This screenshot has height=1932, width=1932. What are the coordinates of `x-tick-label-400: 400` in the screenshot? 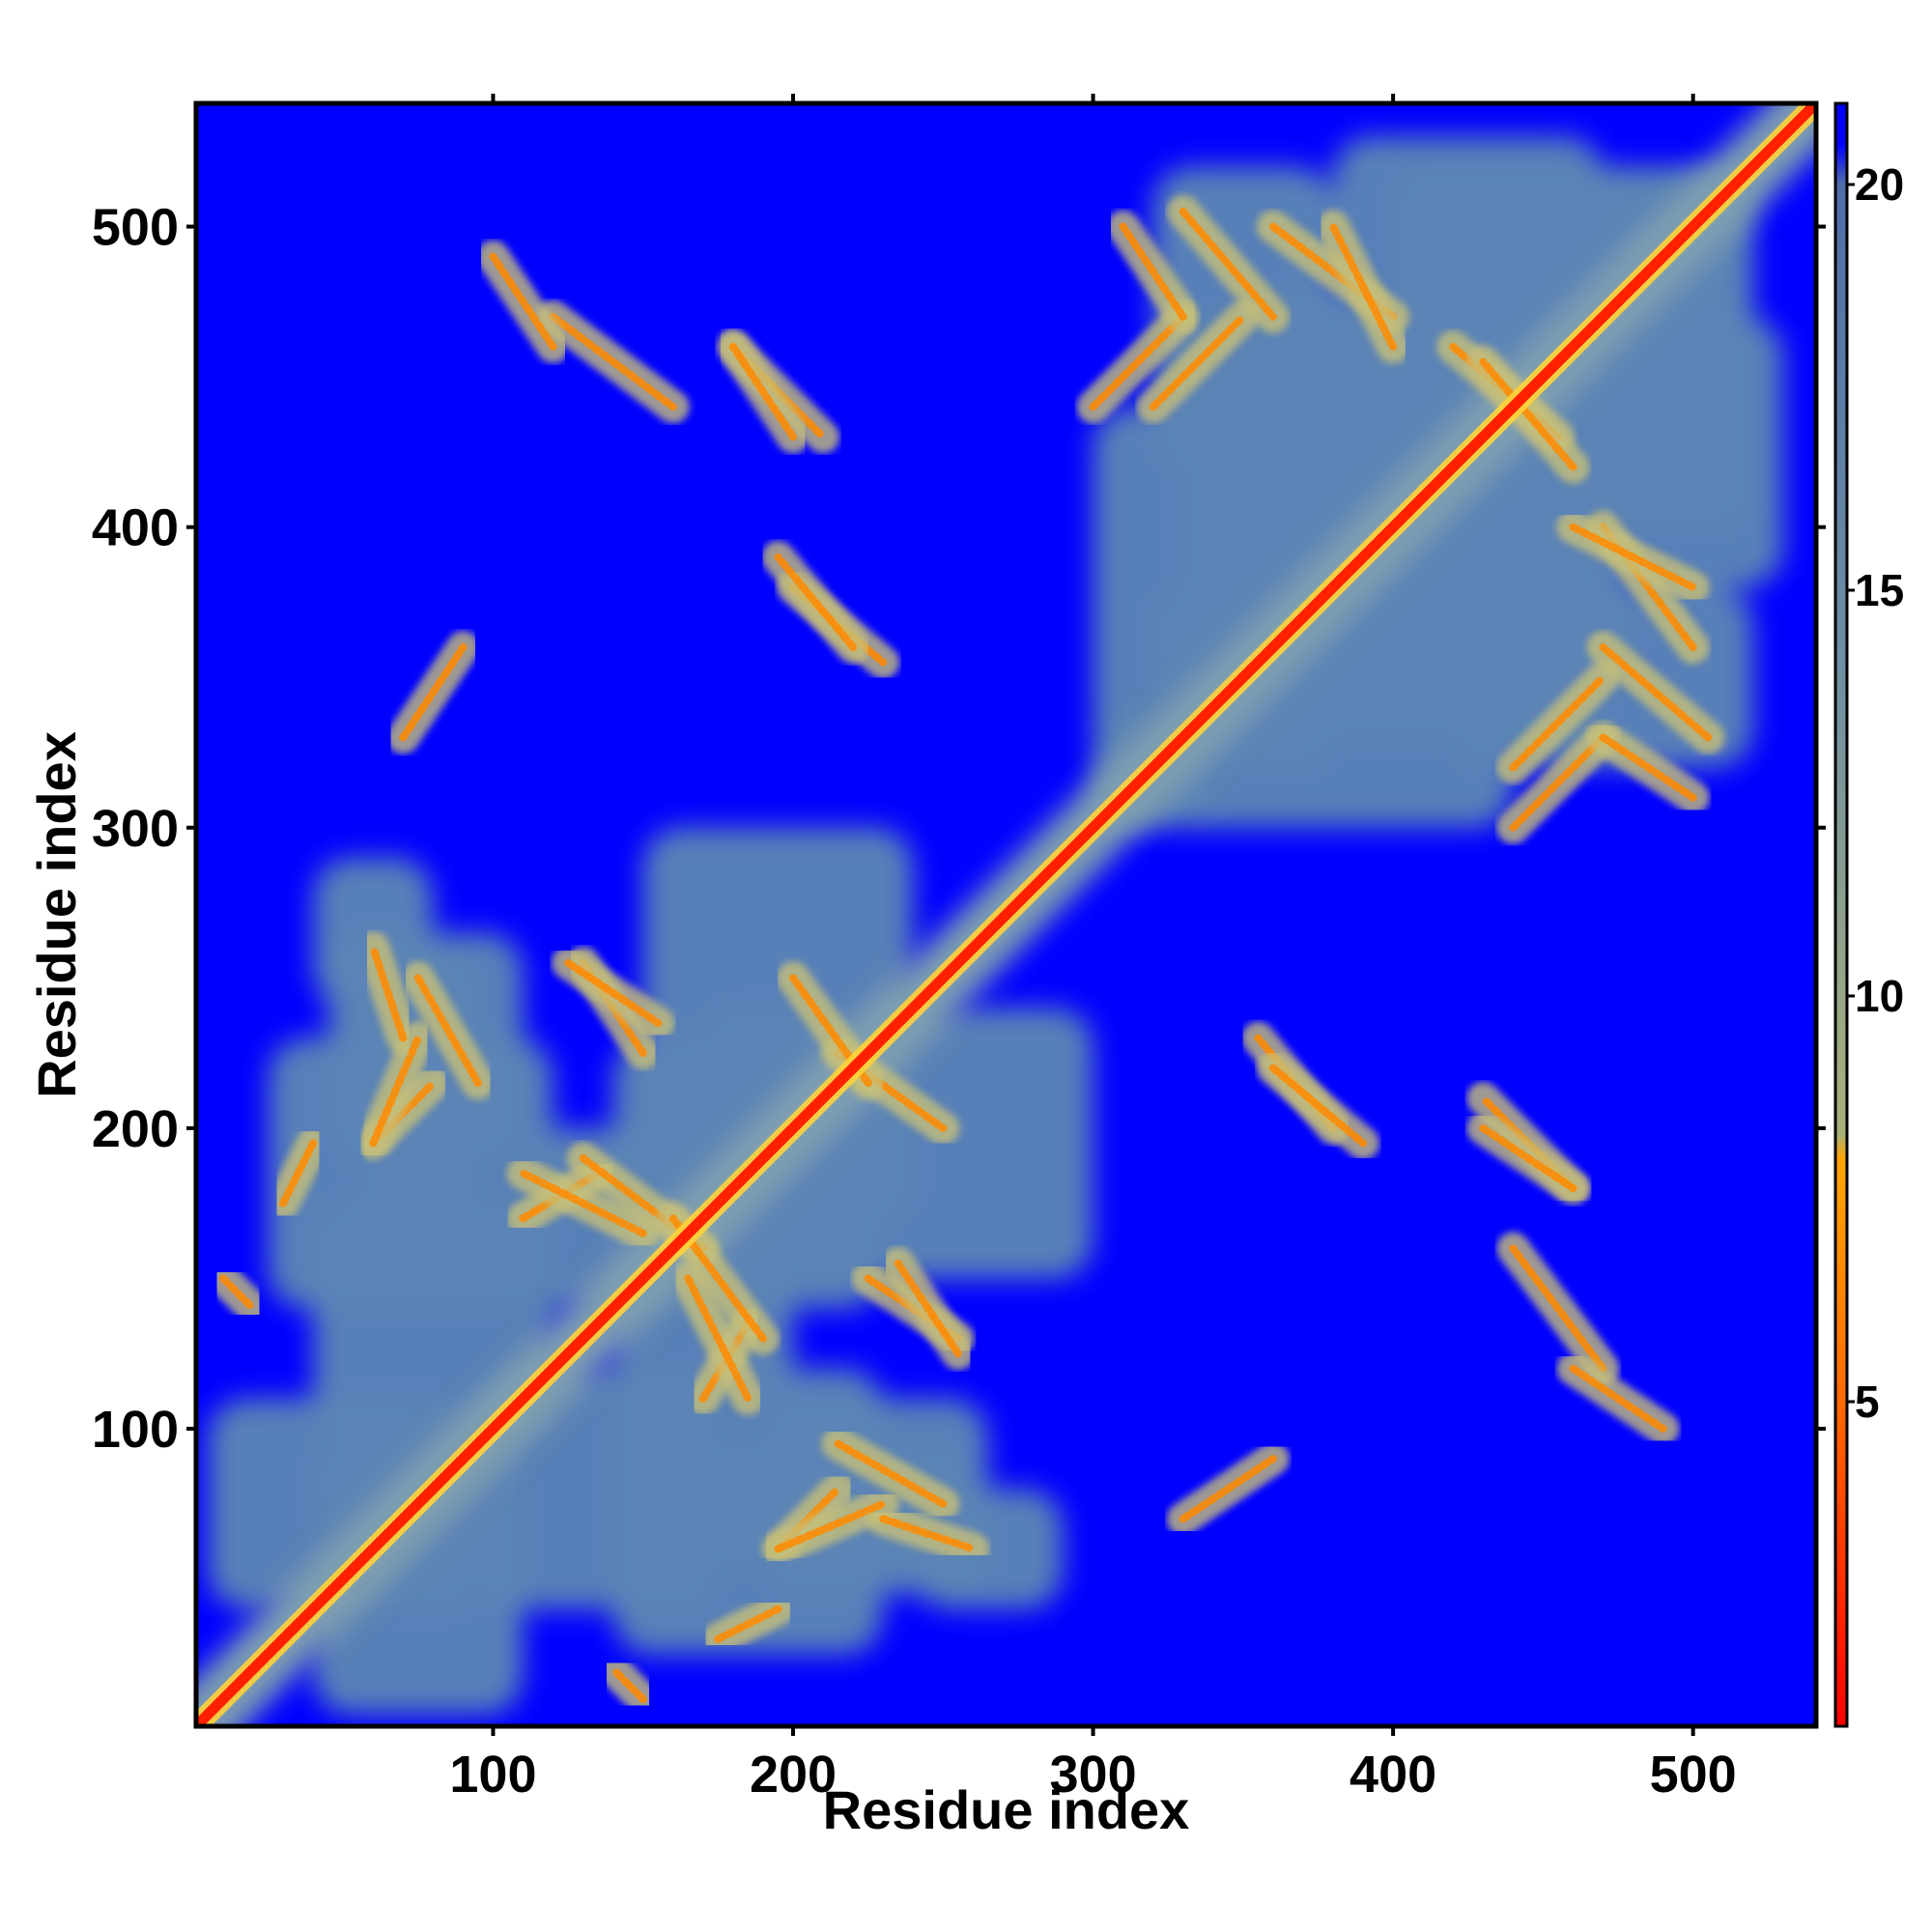 It's located at (1393, 1775).